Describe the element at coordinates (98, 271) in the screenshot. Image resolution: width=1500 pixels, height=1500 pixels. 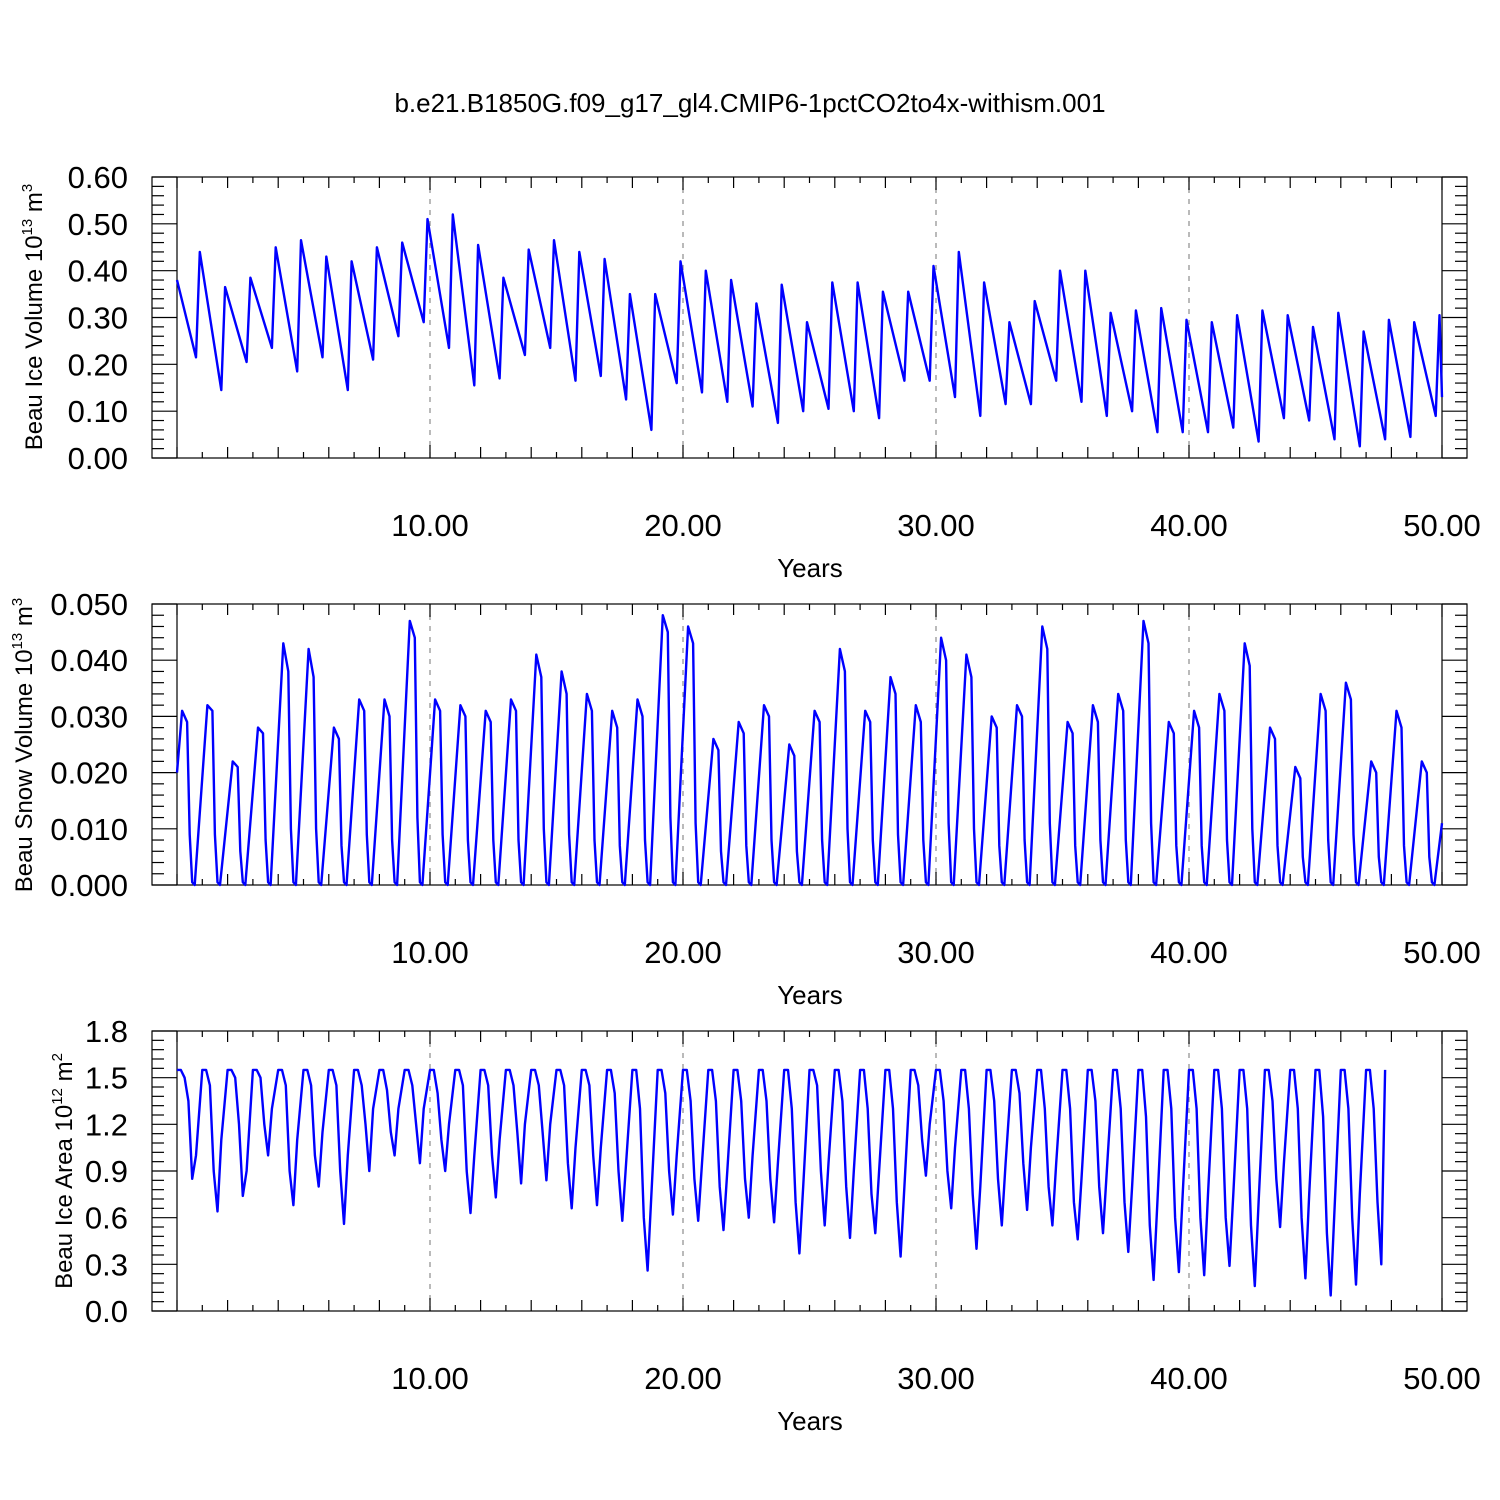
I see `y-tick-label: 0.40` at that location.